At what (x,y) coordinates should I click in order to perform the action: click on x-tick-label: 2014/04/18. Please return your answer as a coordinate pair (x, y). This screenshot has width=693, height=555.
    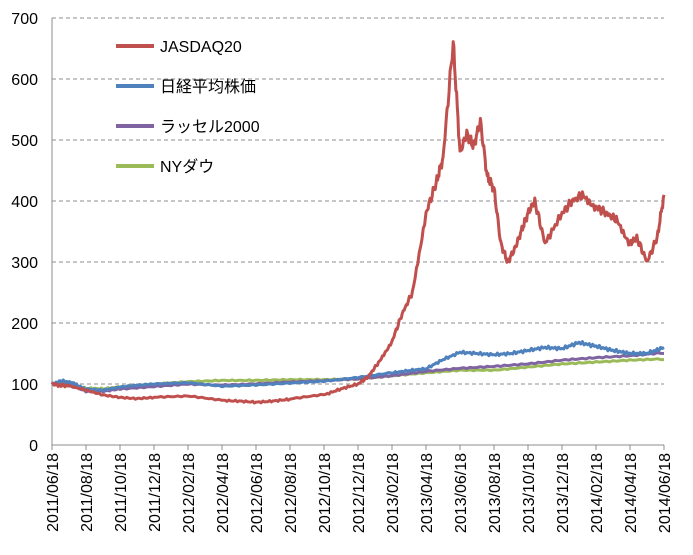
    Looking at the image, I should click on (631, 493).